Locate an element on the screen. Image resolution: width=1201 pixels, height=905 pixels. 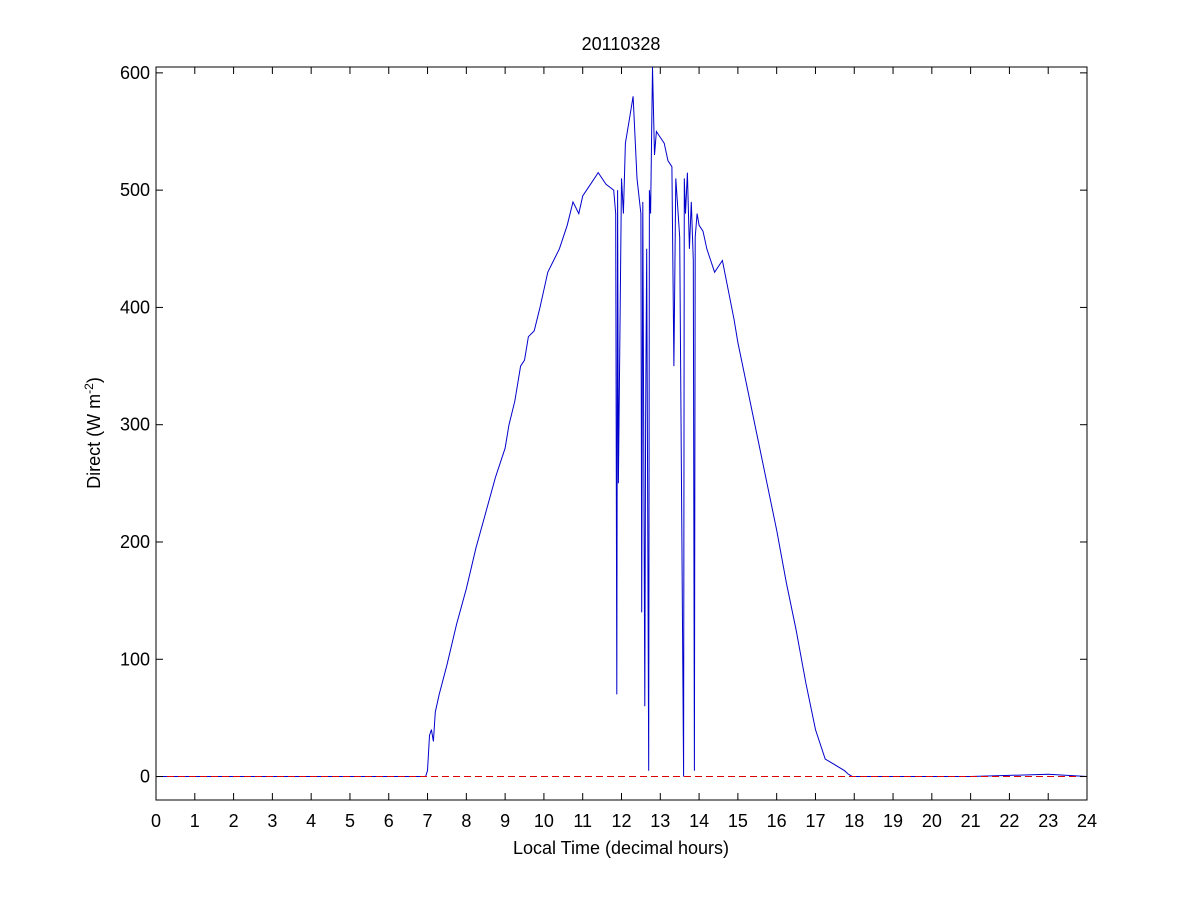
x-tick-label: 13 is located at coordinates (660, 821).